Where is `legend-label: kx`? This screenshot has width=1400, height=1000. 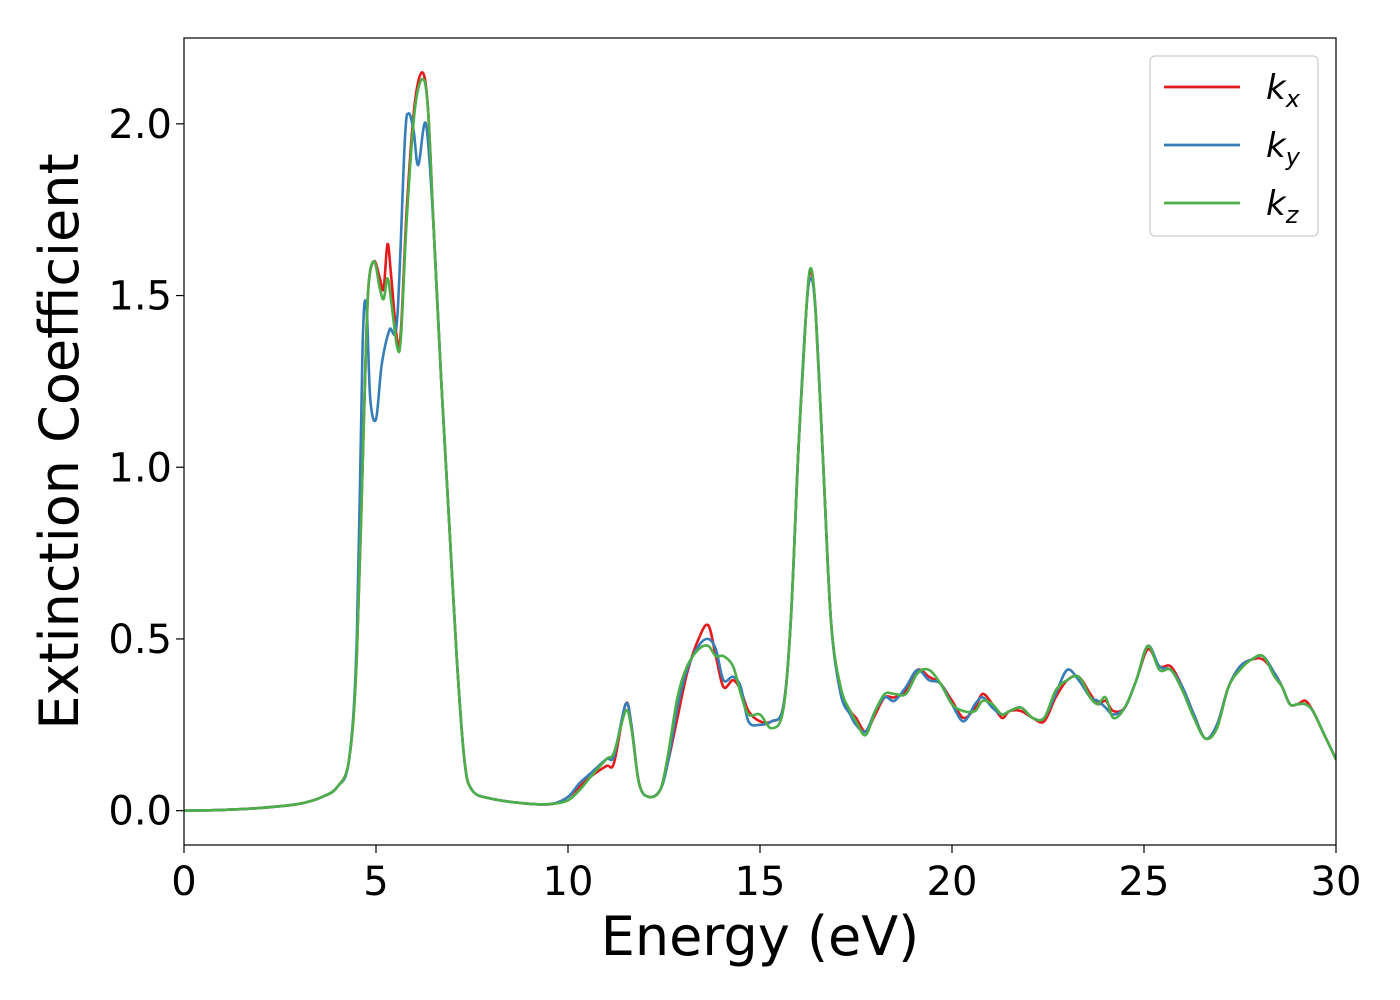
legend-label: kx is located at coordinates (1283, 90).